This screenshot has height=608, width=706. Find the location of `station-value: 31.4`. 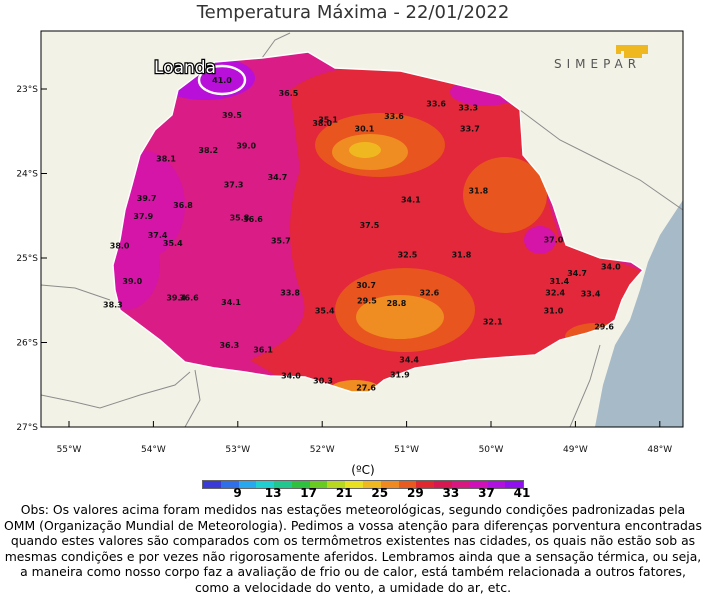

station-value: 31.4 is located at coordinates (559, 281).